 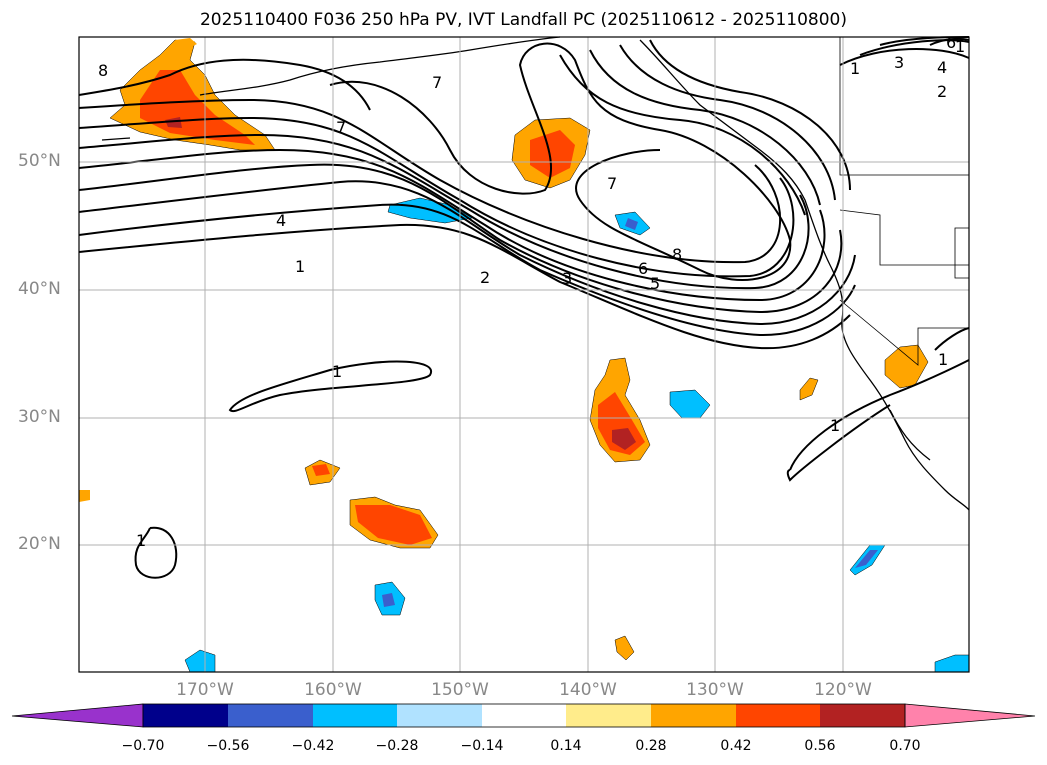 I want to click on lon-label: 160°W, so click(x=333, y=690).